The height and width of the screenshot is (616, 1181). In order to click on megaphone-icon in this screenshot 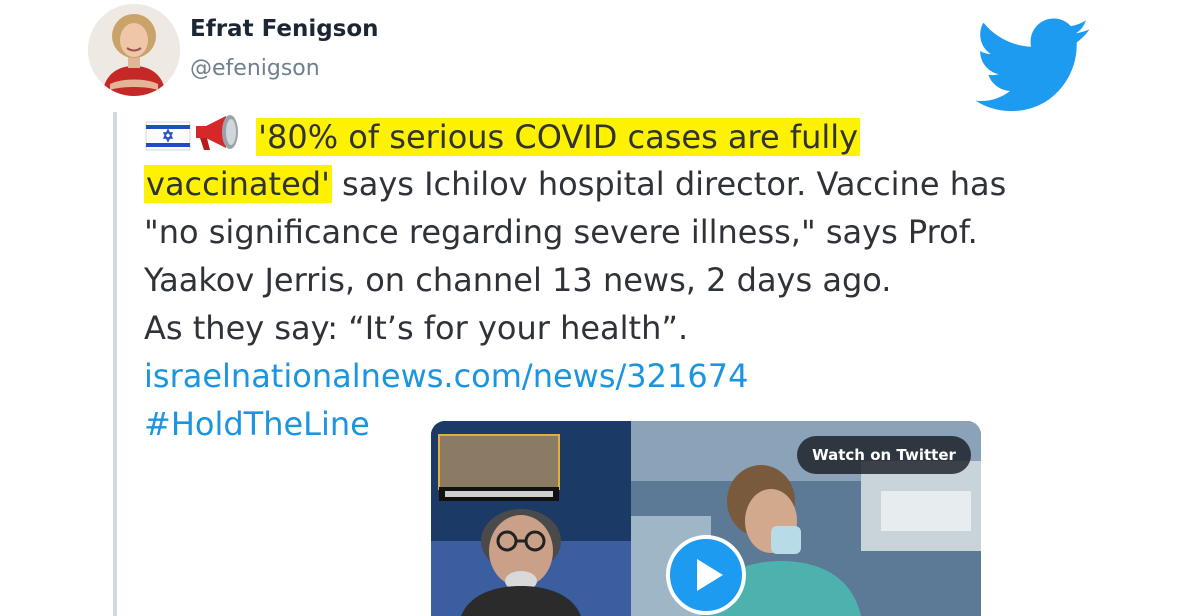, I will do `click(219, 138)`.